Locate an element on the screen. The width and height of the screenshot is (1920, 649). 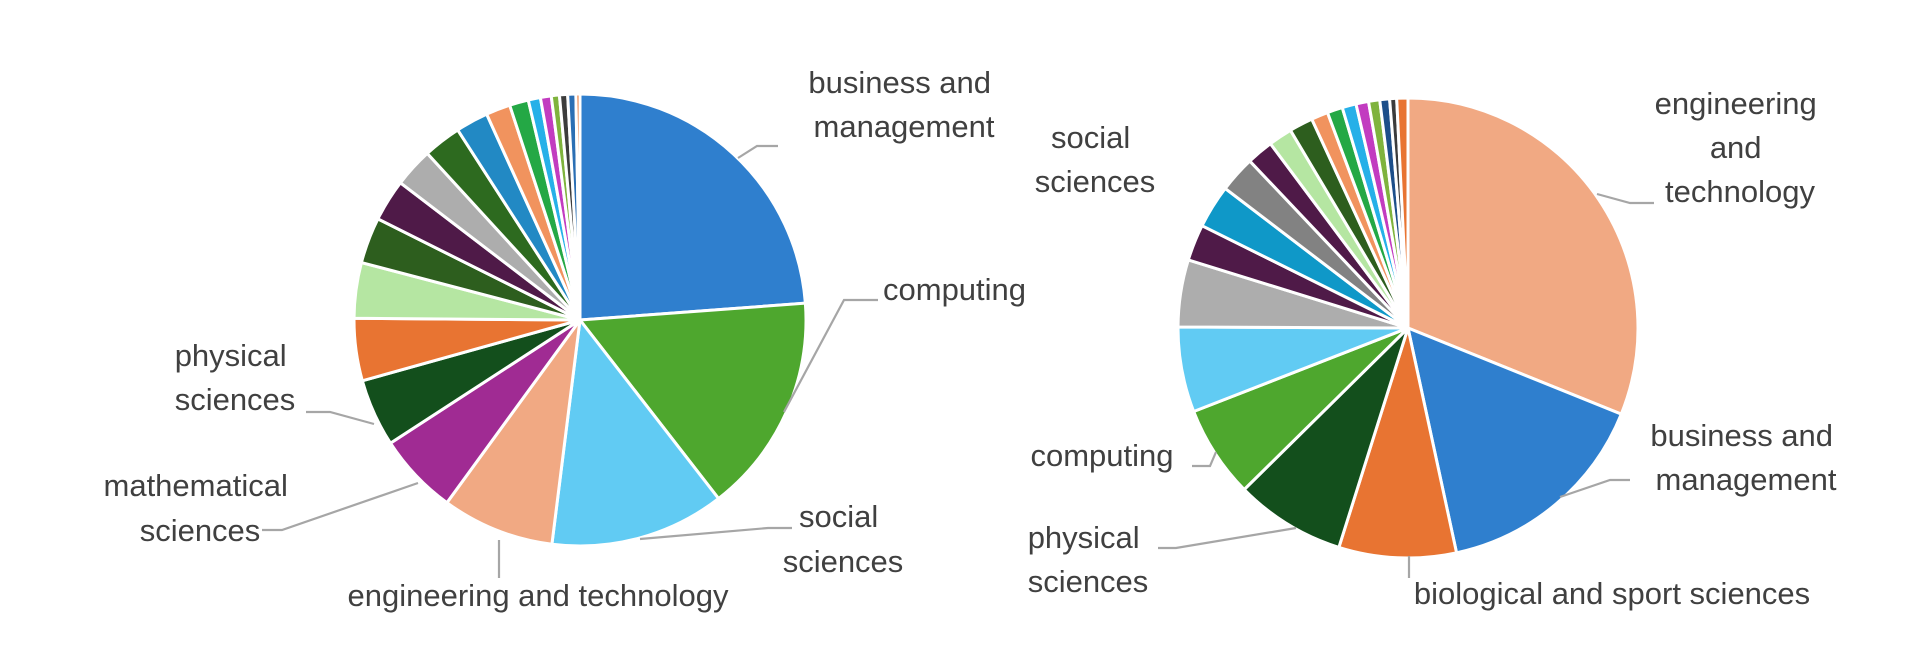
pie-slice-left-engineering-and-technology is located at coordinates (513, 432).